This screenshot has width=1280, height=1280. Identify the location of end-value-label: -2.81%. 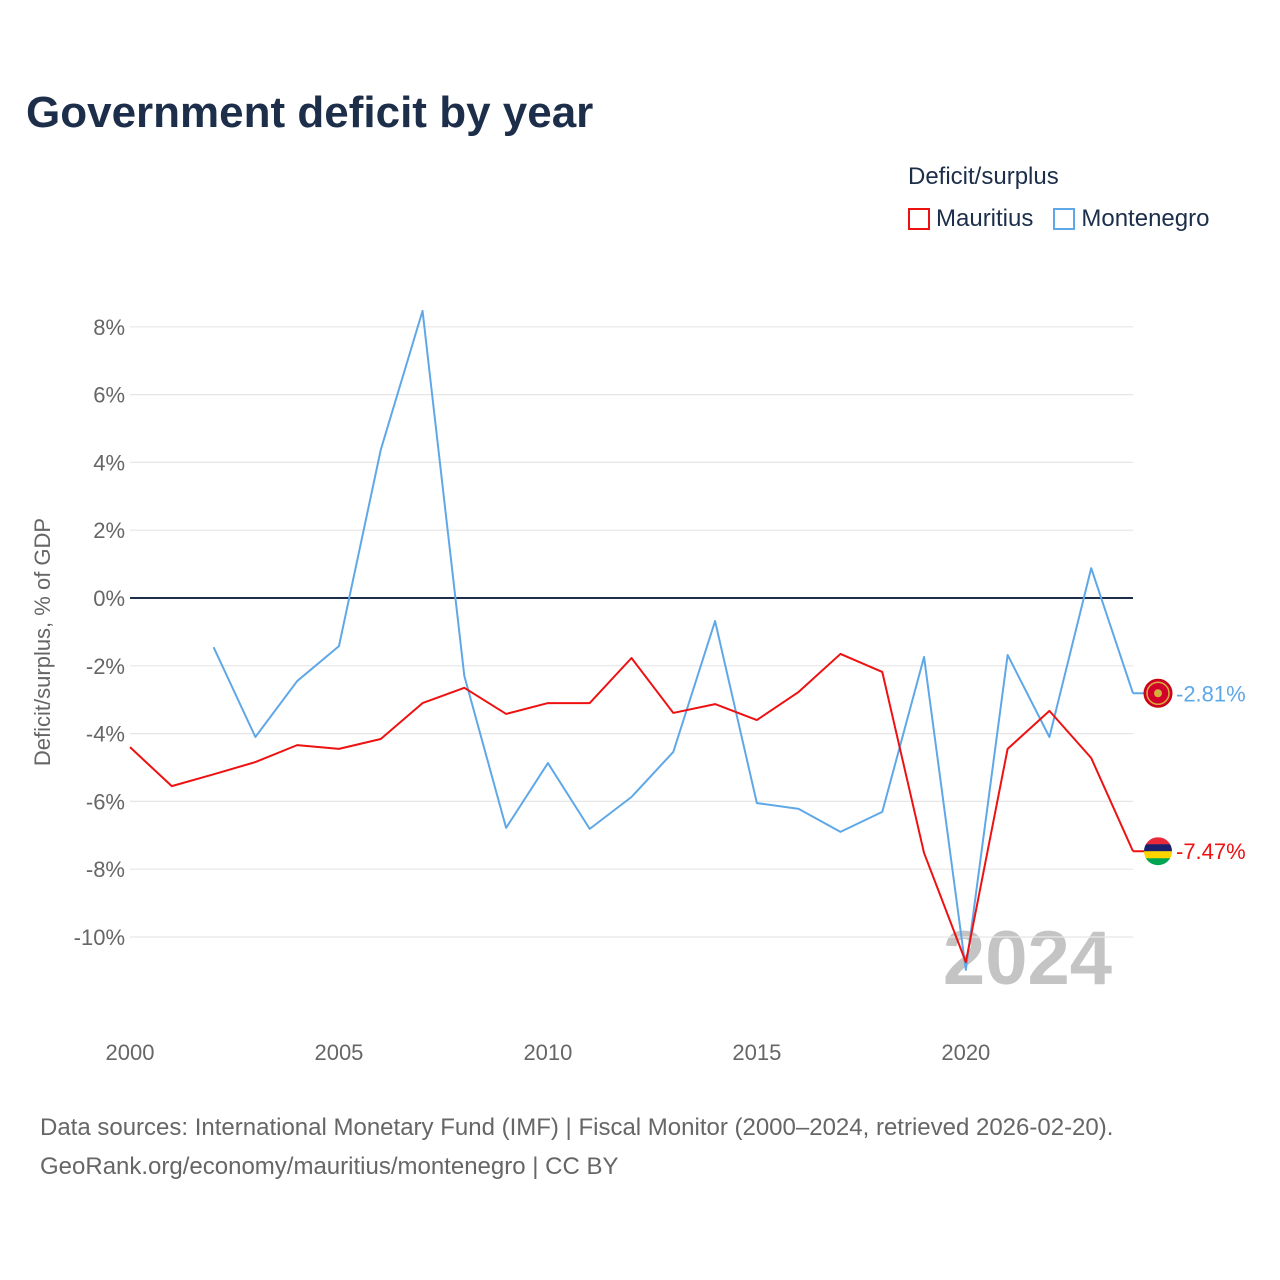
(1211, 693).